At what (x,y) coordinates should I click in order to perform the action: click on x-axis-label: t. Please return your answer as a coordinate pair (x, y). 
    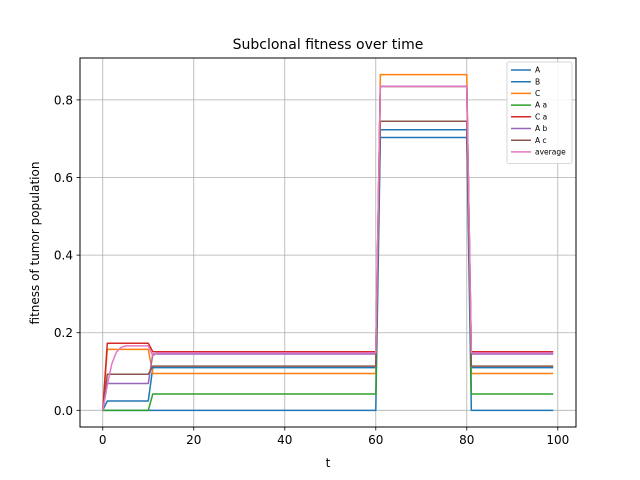
    Looking at the image, I should click on (328, 463).